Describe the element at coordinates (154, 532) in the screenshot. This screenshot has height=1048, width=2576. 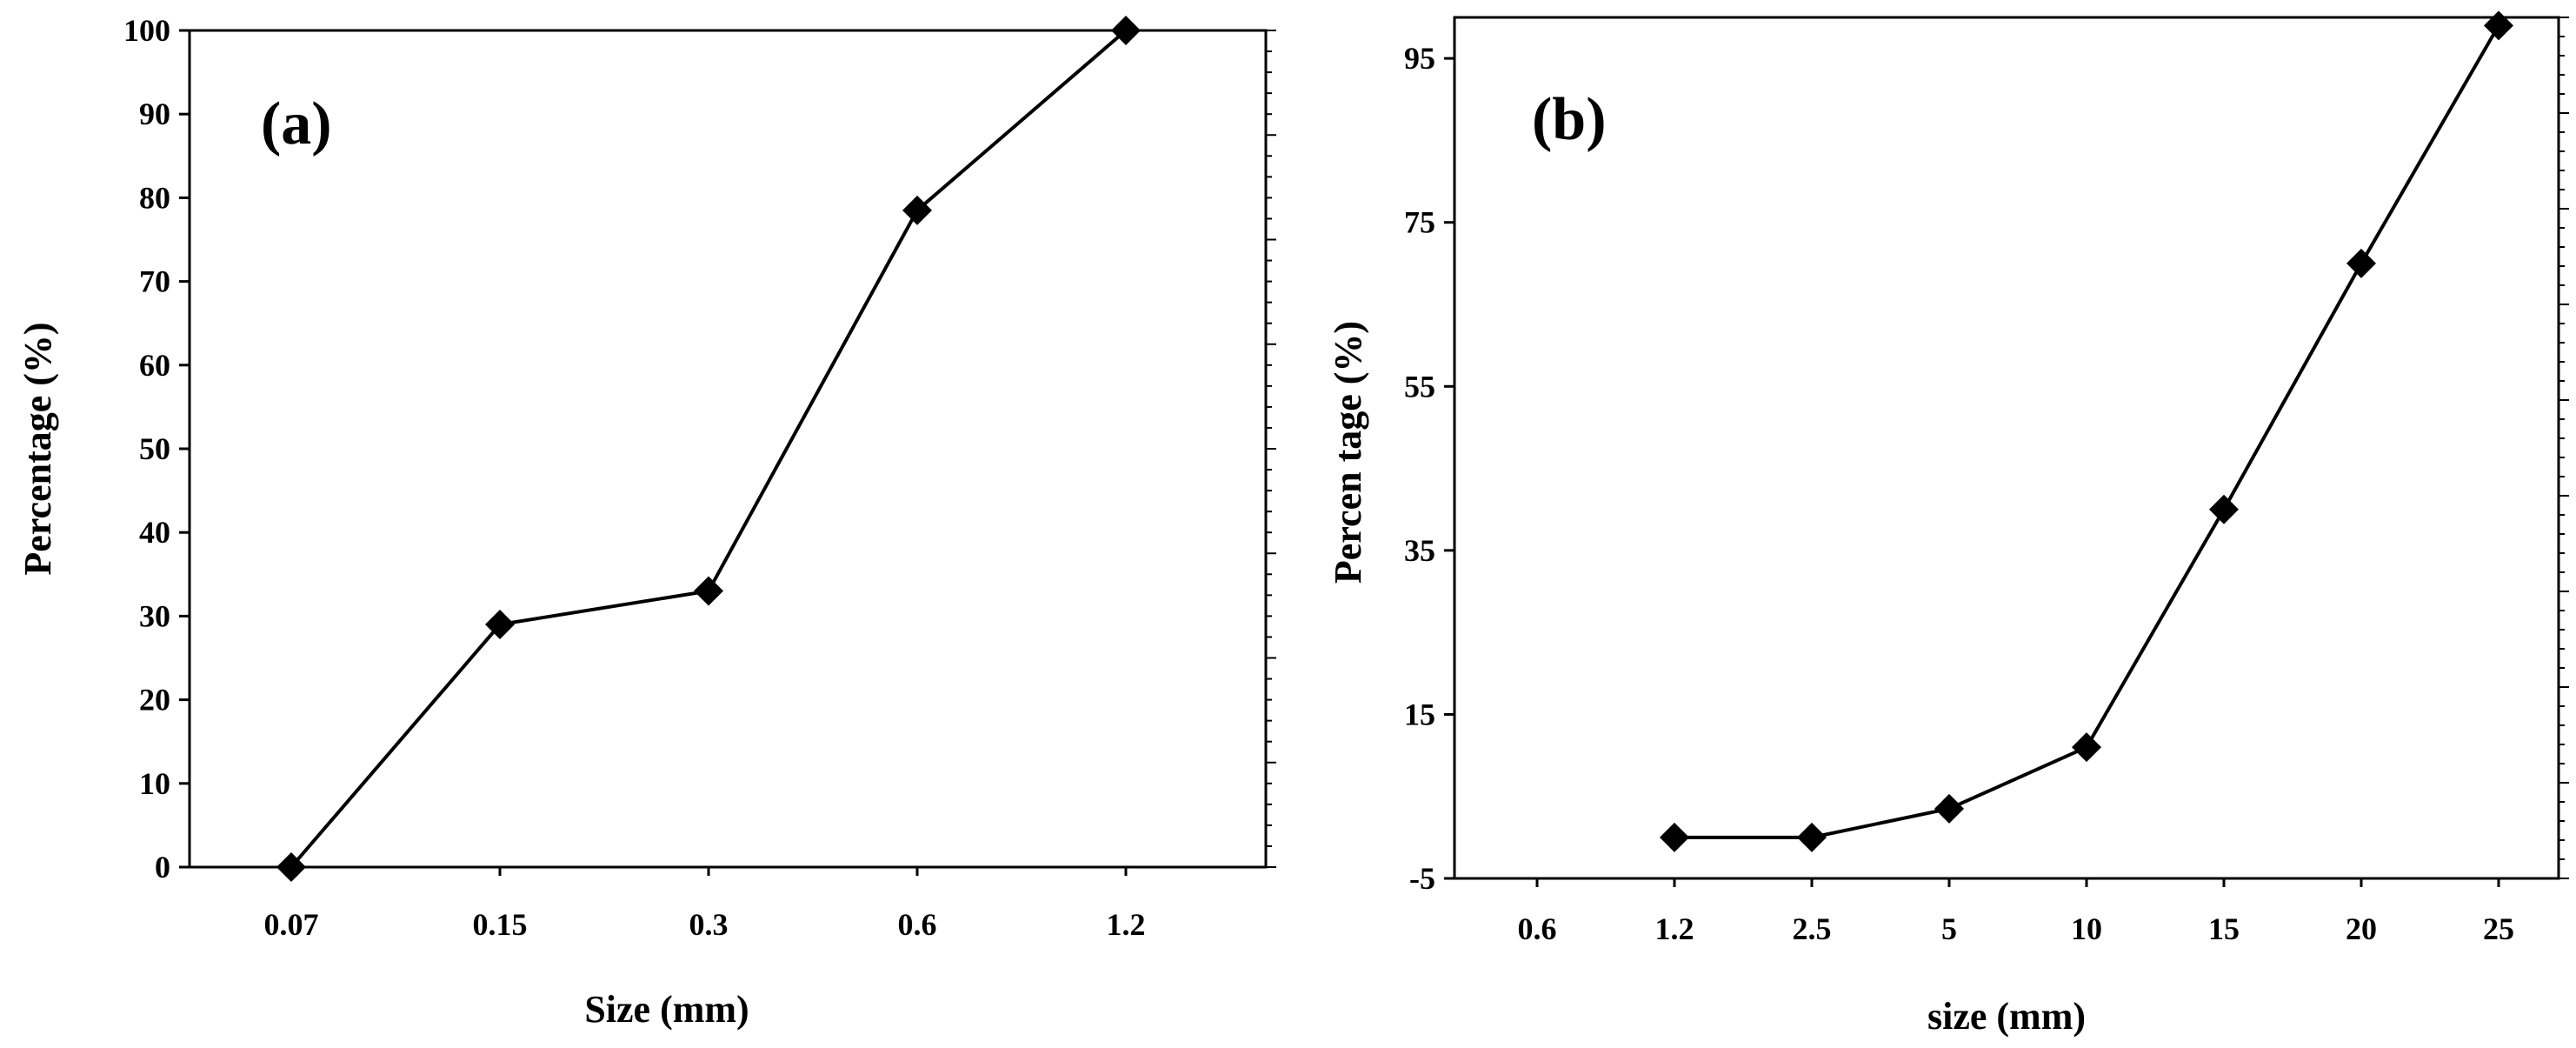
I see `y-tick-label: 40` at that location.